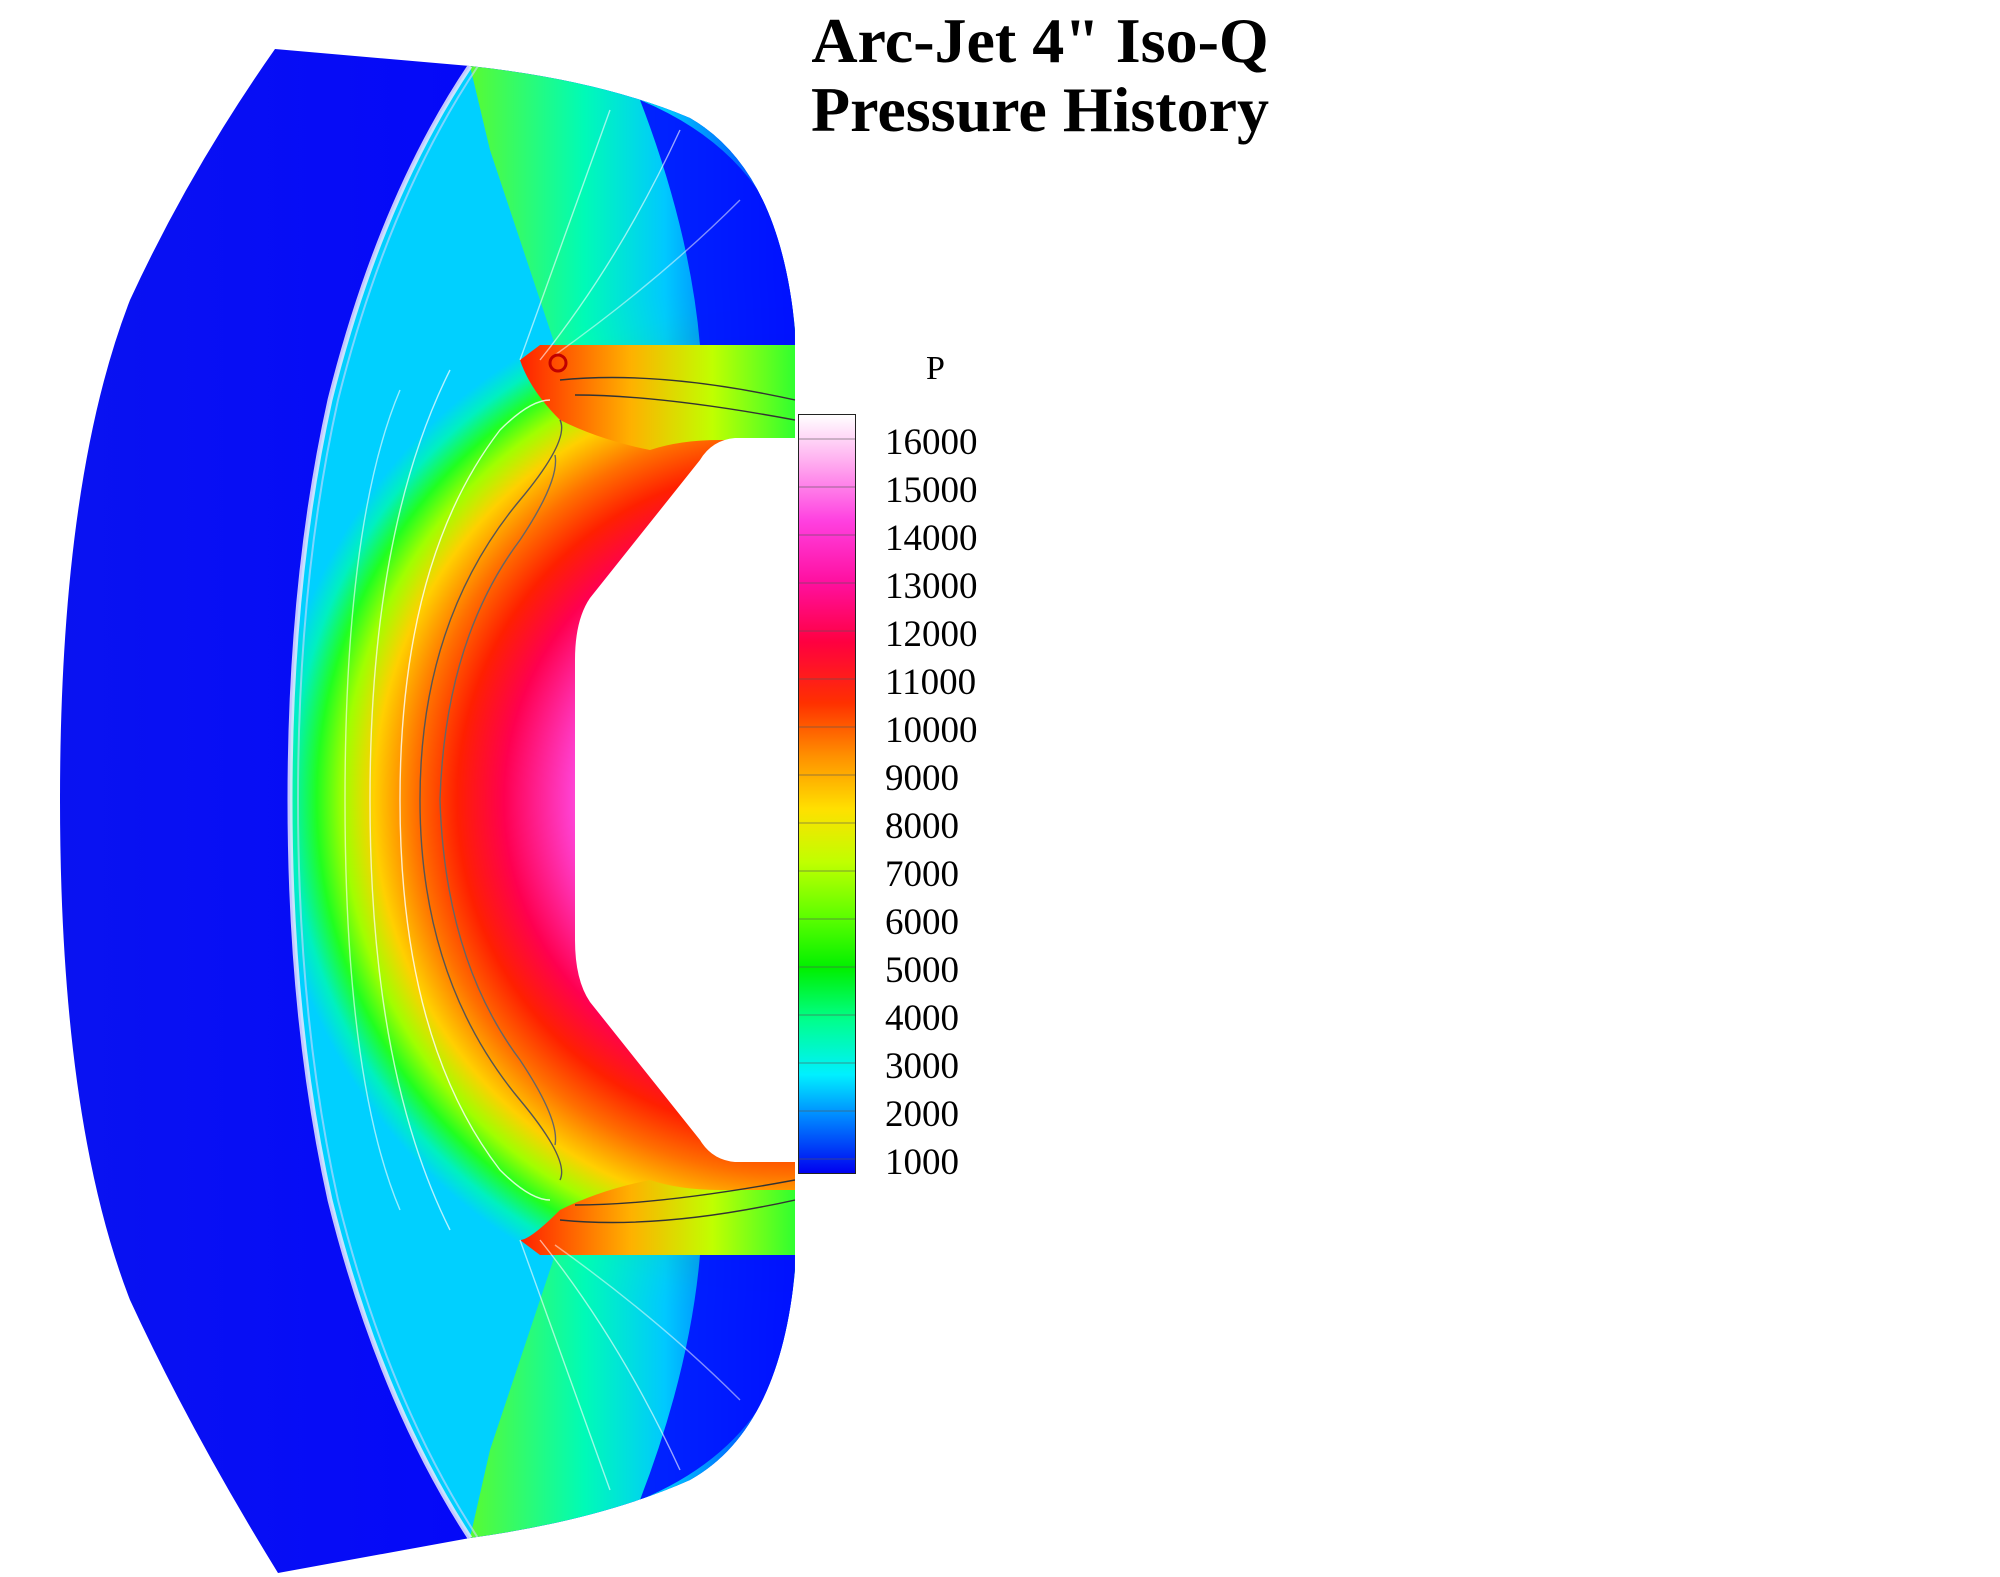  Describe the element at coordinates (1040, 110) in the screenshot. I see `title-line-2: Pressure History` at that location.